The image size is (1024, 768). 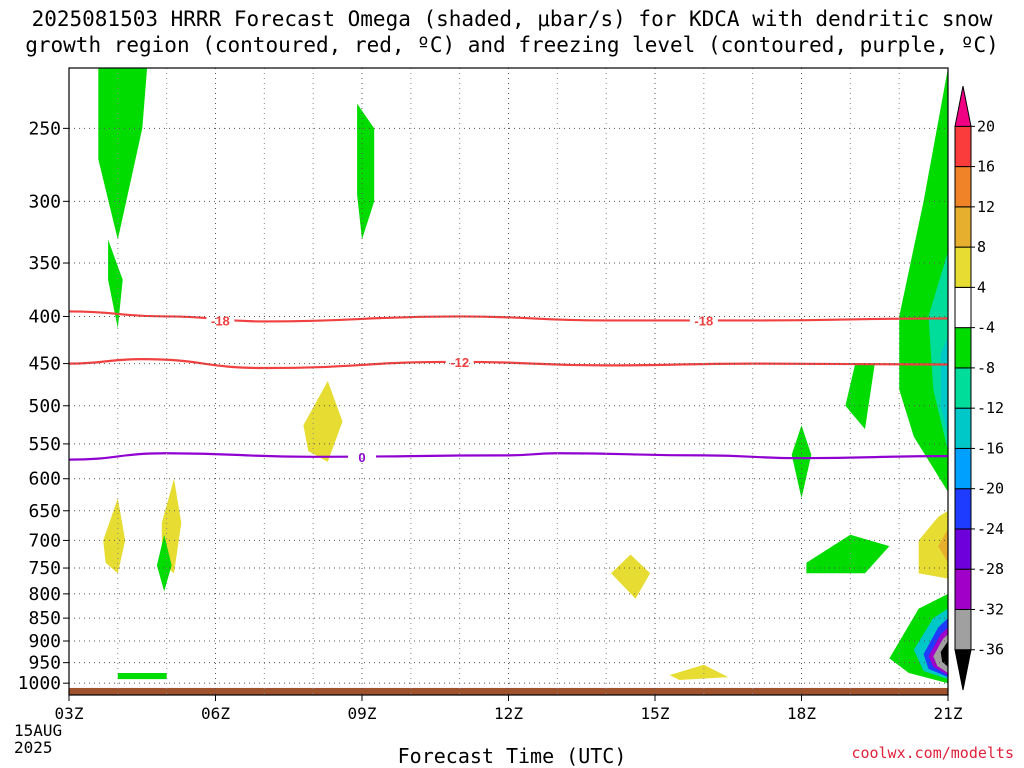 I want to click on colorbar-level-label: 12, so click(x=986, y=207).